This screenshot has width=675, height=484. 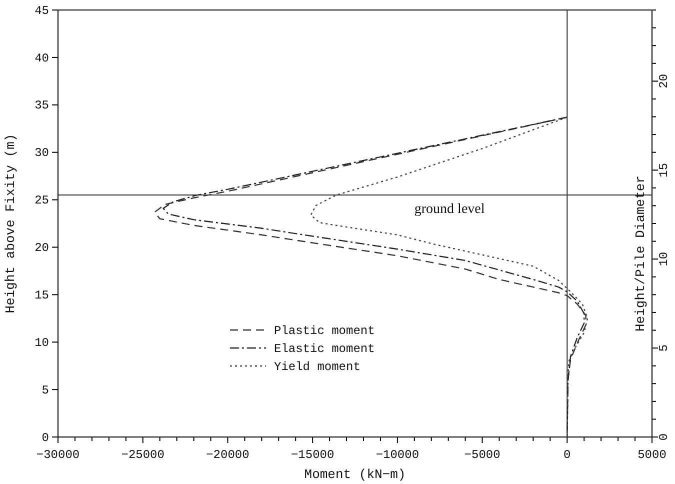 What do you see at coordinates (41, 201) in the screenshot?
I see `y-tick-label: 25` at bounding box center [41, 201].